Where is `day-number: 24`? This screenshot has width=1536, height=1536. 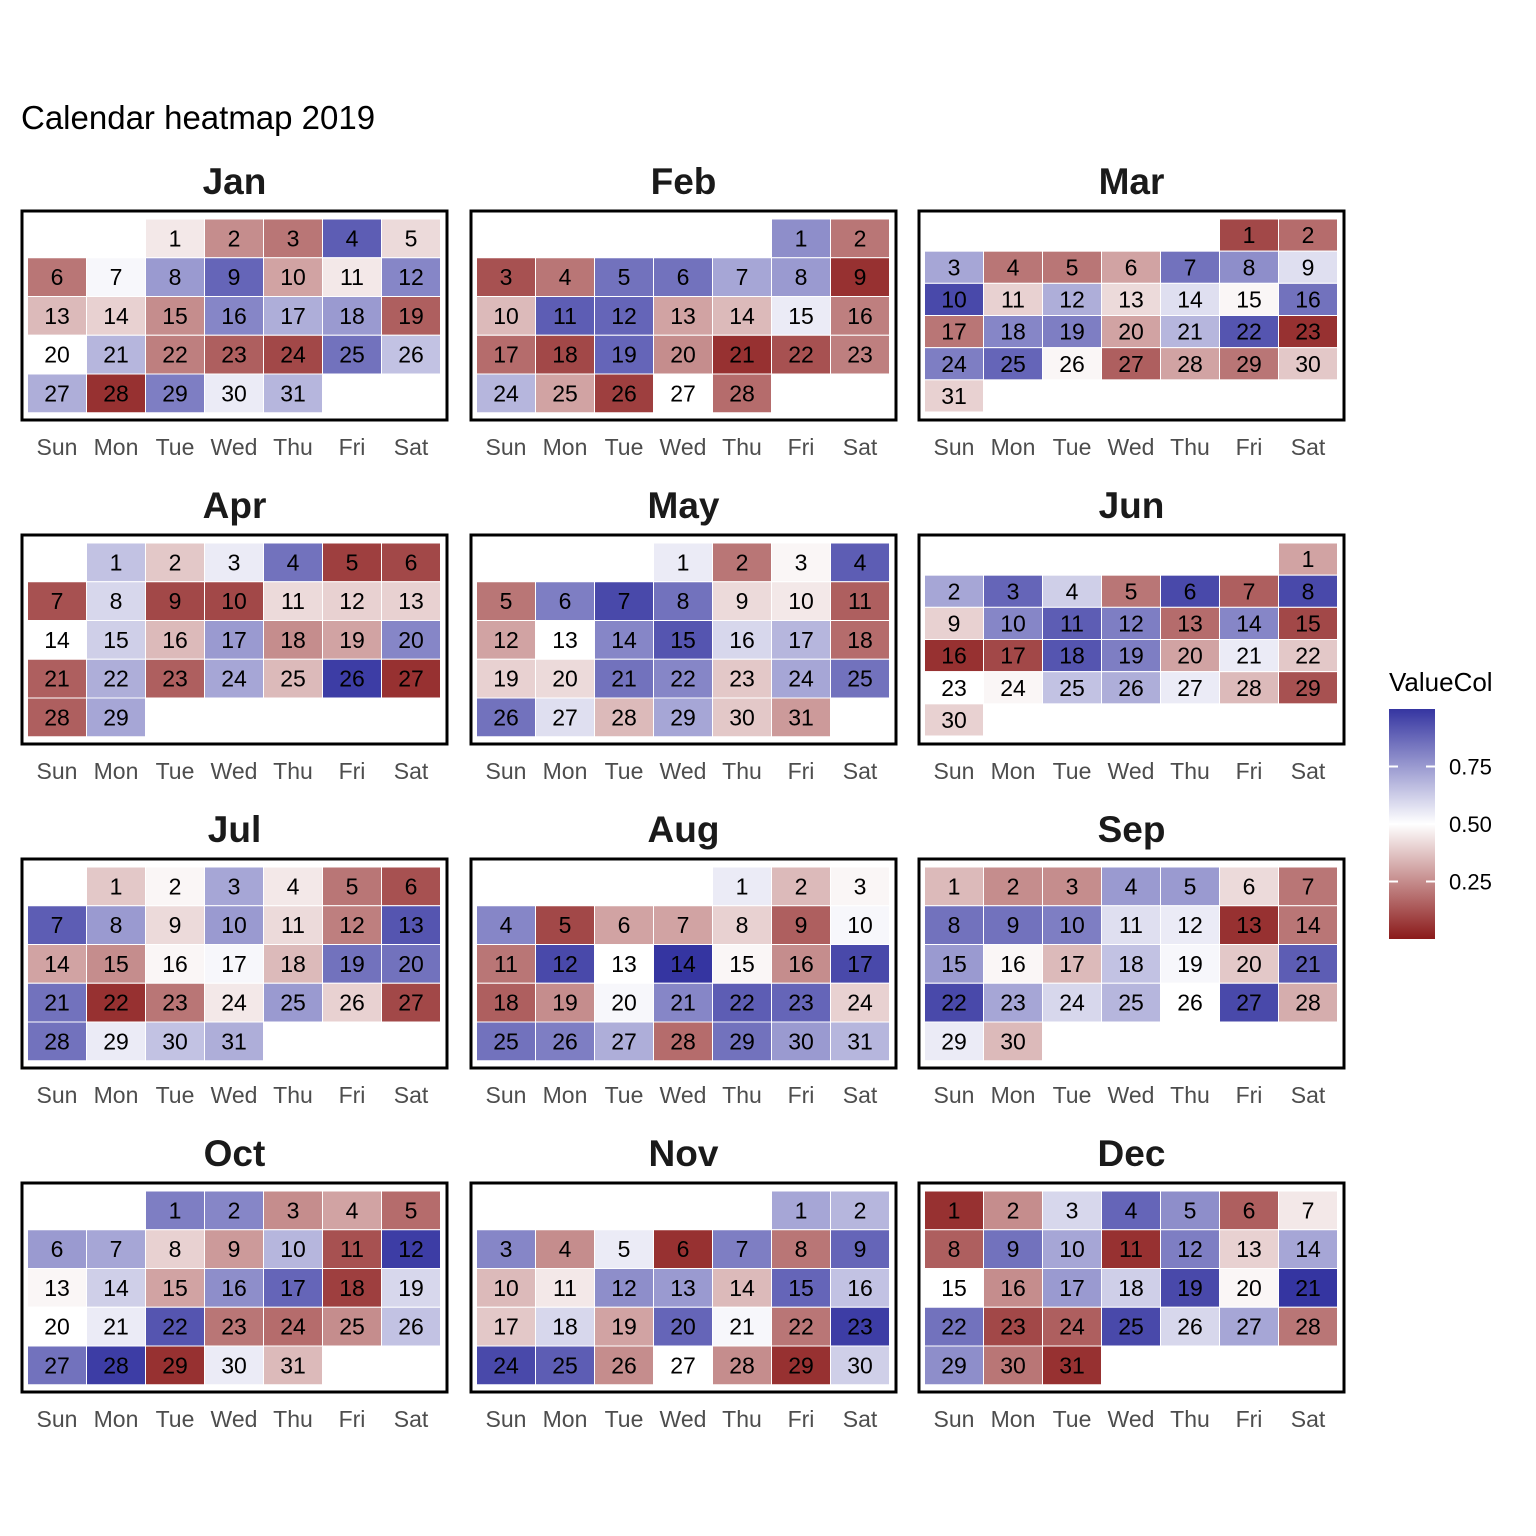 day-number: 24 is located at coordinates (801, 679).